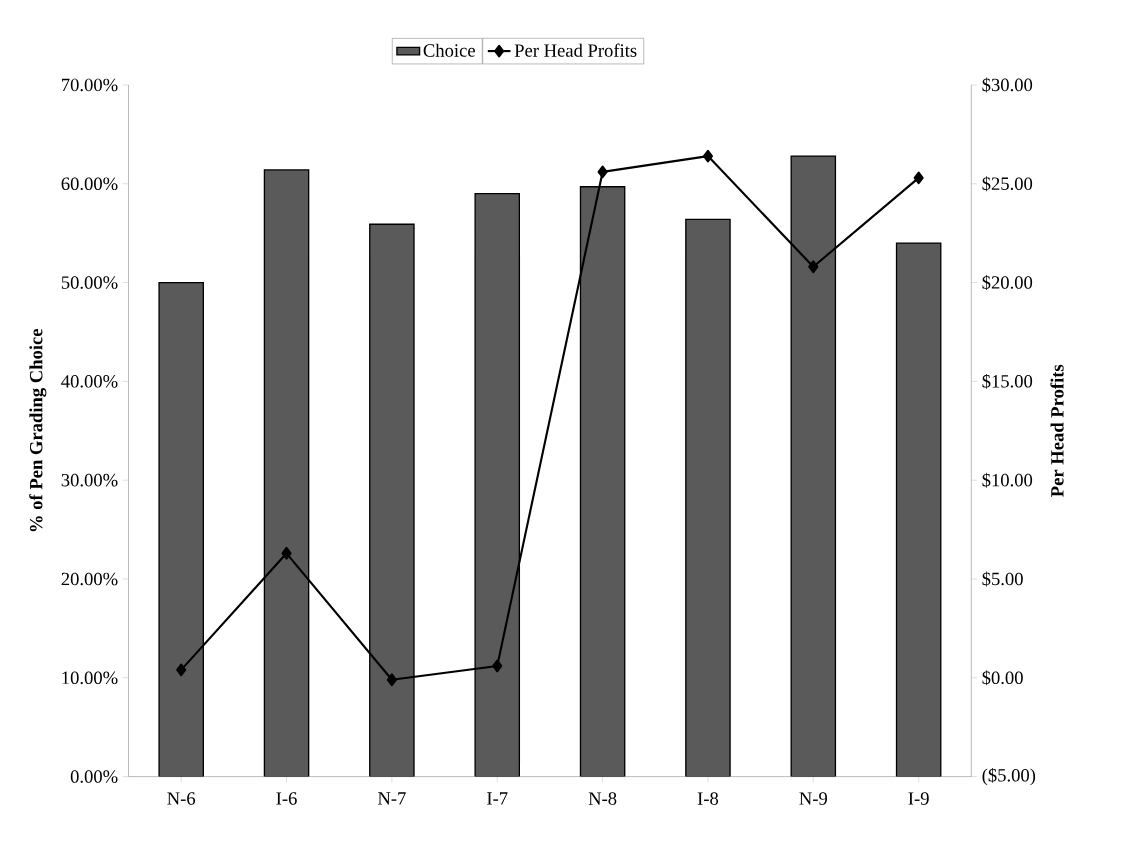 This screenshot has width=1143, height=856. Describe the element at coordinates (449, 50) in the screenshot. I see `legend-label: Choice` at that location.